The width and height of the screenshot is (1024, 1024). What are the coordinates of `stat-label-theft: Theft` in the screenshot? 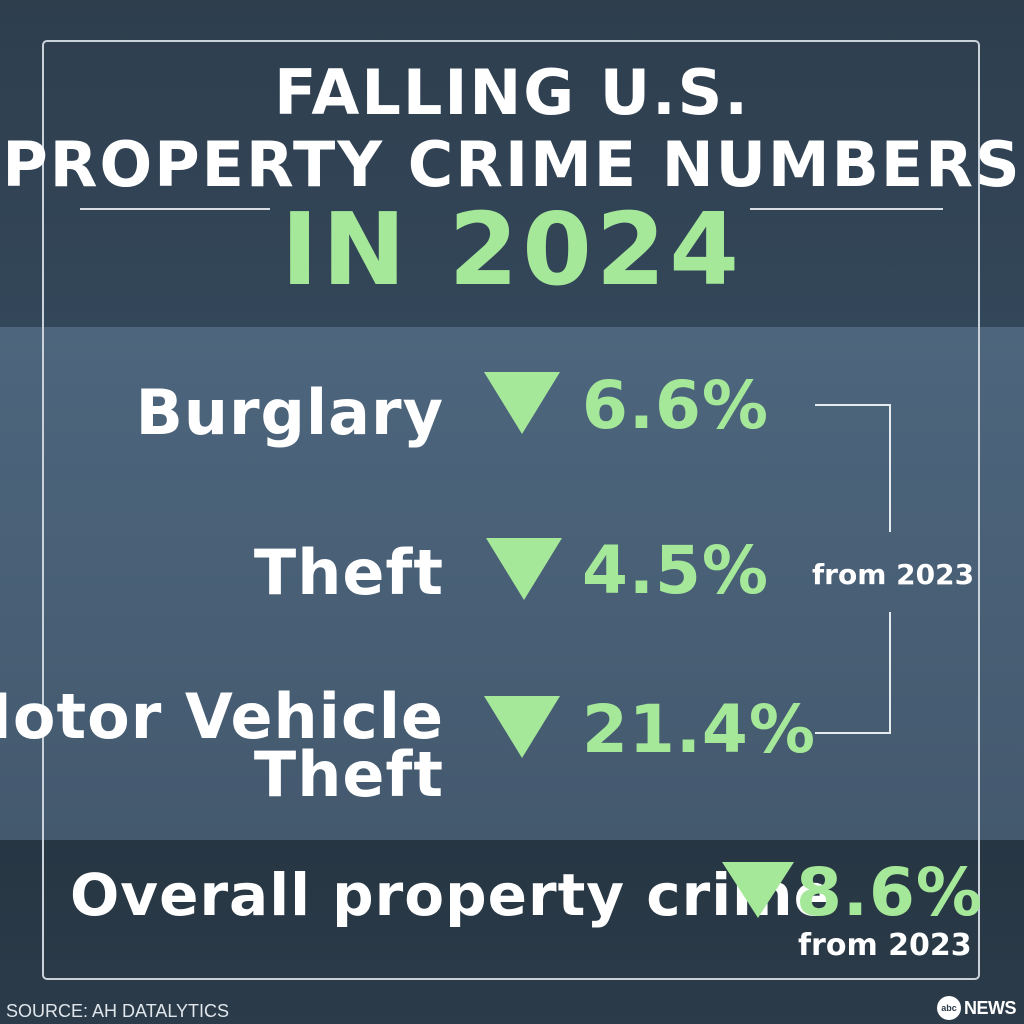 It's located at (348, 572).